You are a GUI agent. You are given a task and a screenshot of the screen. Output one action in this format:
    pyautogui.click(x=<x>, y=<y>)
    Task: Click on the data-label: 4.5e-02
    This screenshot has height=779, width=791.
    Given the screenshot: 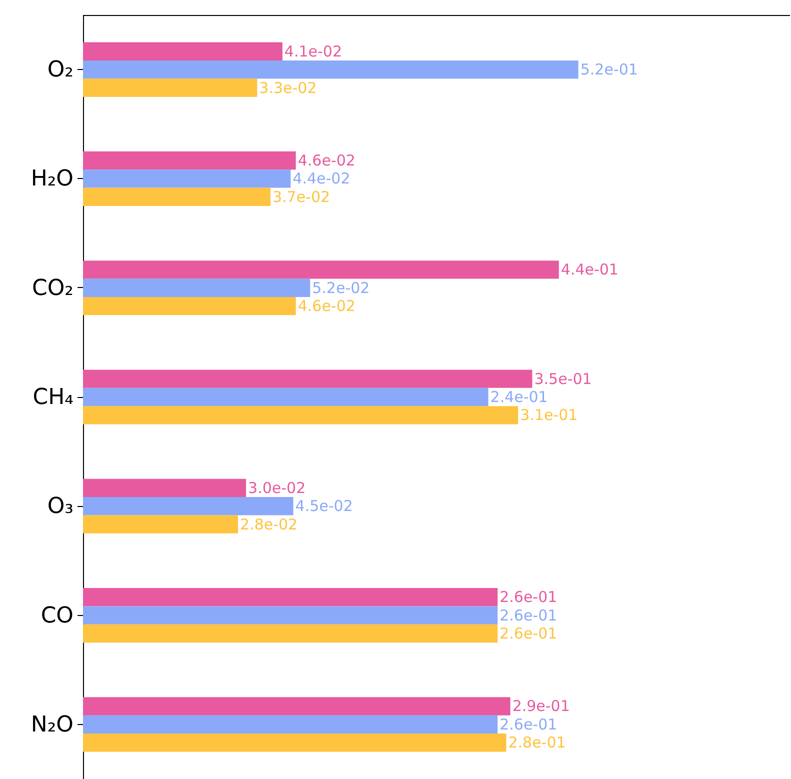 What is the action you would take?
    pyautogui.click(x=324, y=506)
    